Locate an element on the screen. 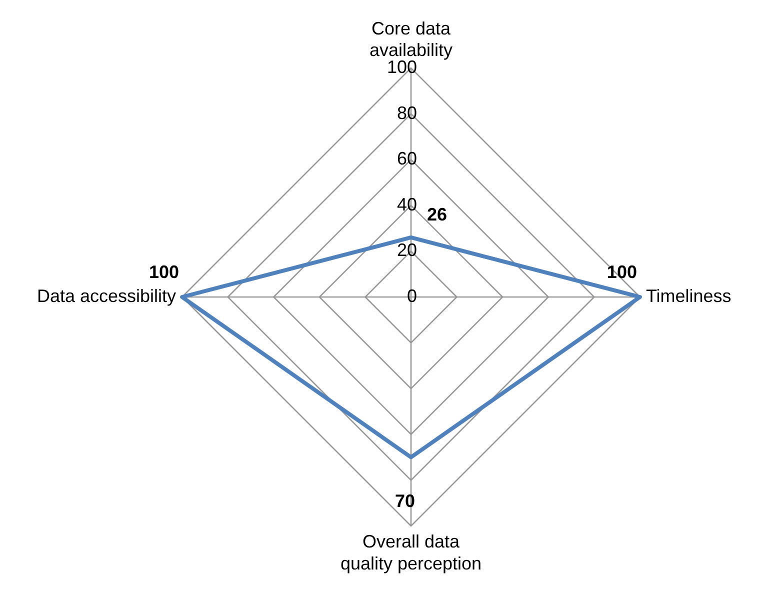  spoke-label: Data accessibility is located at coordinates (106, 296).